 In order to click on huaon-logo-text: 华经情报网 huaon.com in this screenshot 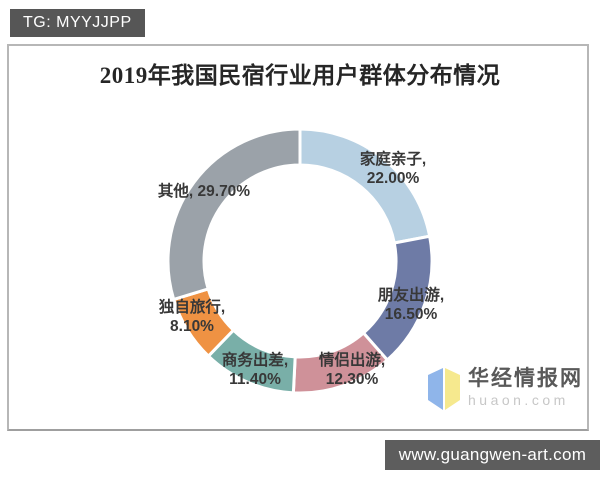, I will do `click(525, 387)`.